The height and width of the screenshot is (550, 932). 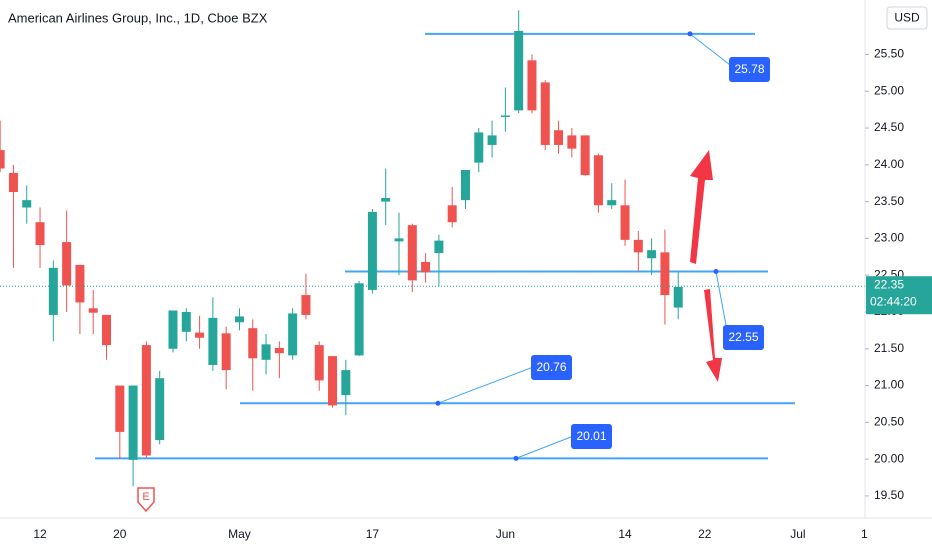 What do you see at coordinates (864, 534) in the screenshot?
I see `x-tick-label: 1` at bounding box center [864, 534].